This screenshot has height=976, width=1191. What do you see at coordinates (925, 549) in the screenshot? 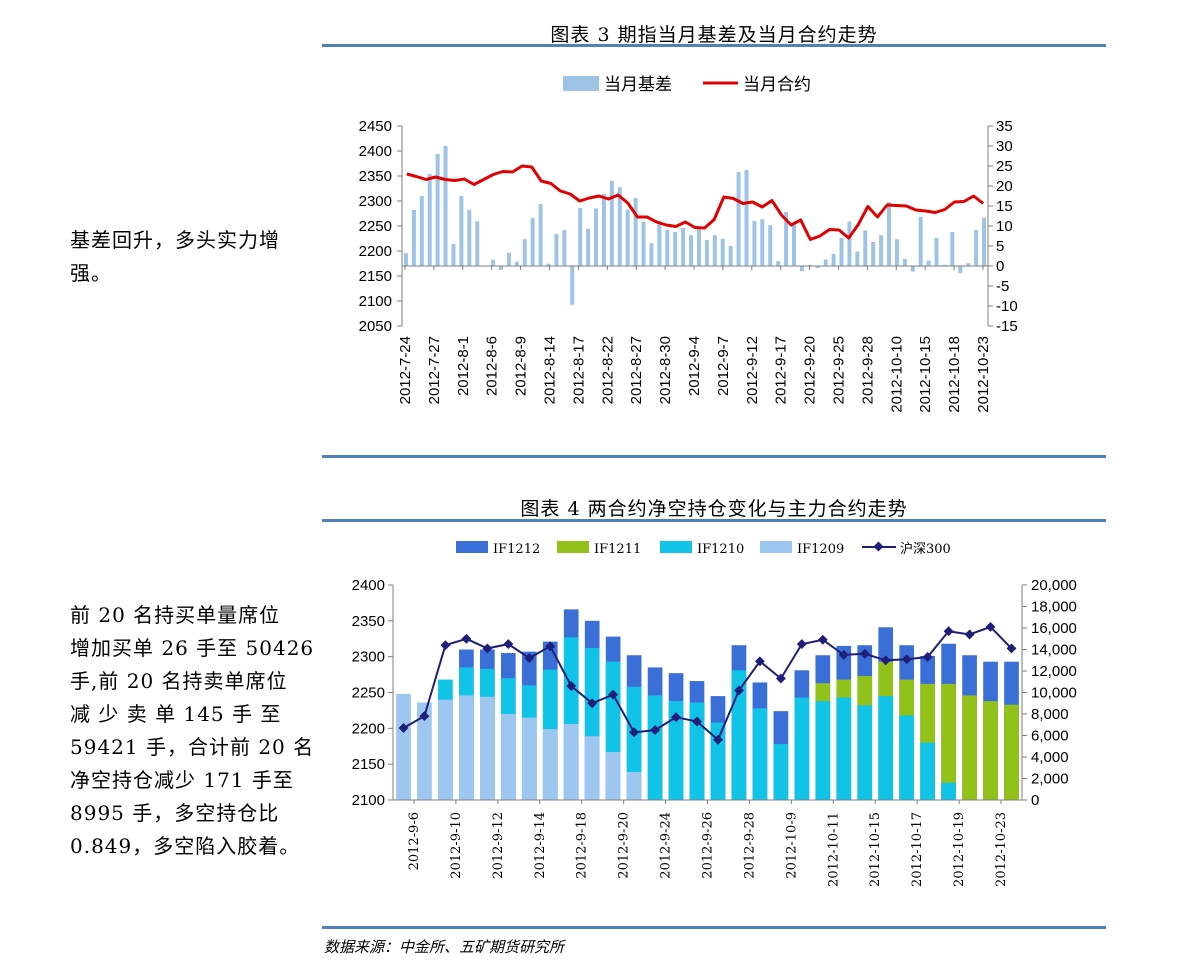
I see `legend-label-hs300: 沪深300` at bounding box center [925, 549].